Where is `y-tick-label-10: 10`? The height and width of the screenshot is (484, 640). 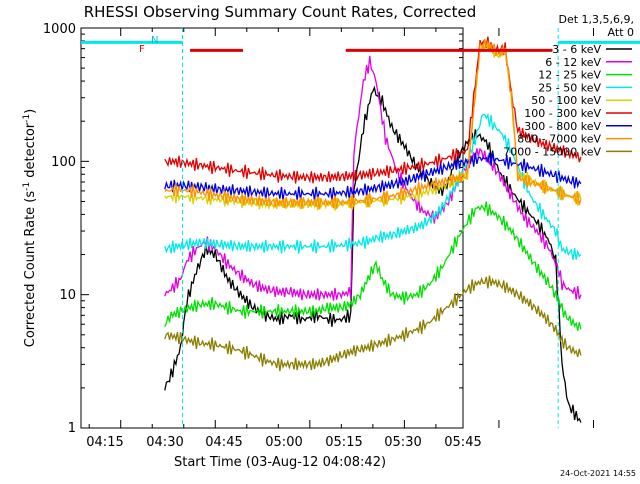 y-tick-label-10: 10 is located at coordinates (67, 295).